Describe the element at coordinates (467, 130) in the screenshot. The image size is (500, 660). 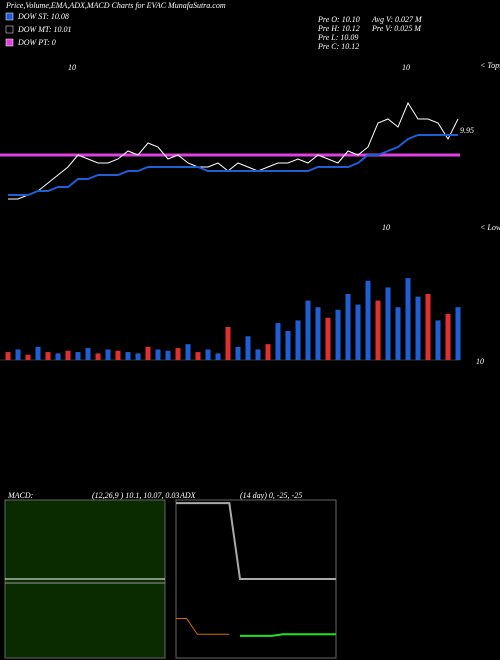
I see `last-label: 9.95` at that location.